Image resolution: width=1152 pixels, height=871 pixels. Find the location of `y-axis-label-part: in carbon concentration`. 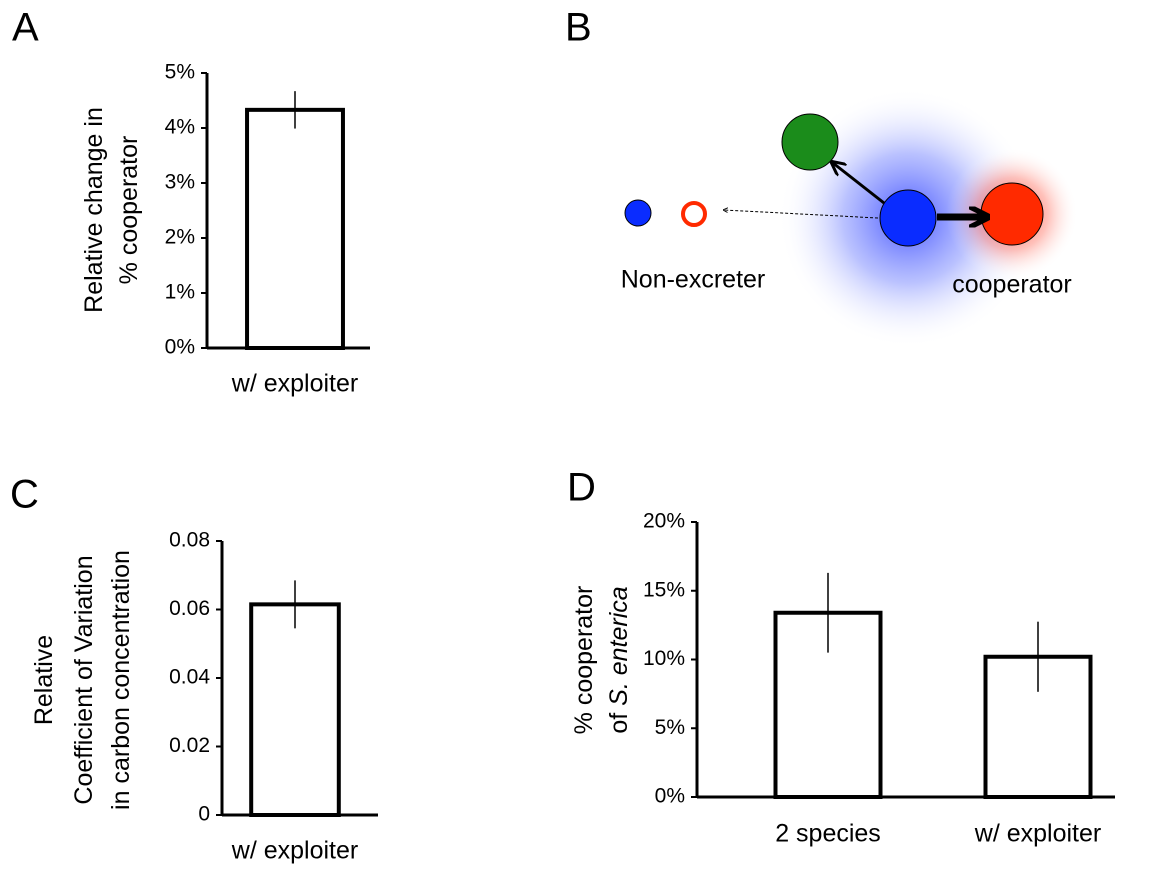

y-axis-label-part: in carbon concentration is located at coordinates (121, 680).